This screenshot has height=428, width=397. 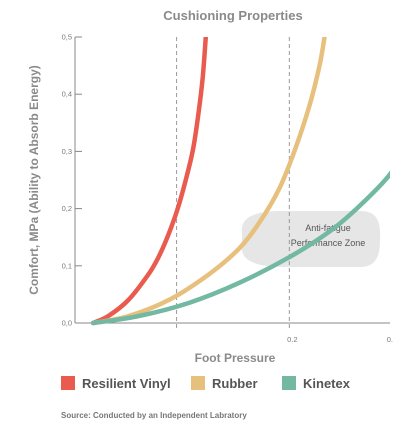 What do you see at coordinates (34, 180) in the screenshot?
I see `y-axis-label: Comfort, MPa (Ability to Absorb Energy)` at bounding box center [34, 180].